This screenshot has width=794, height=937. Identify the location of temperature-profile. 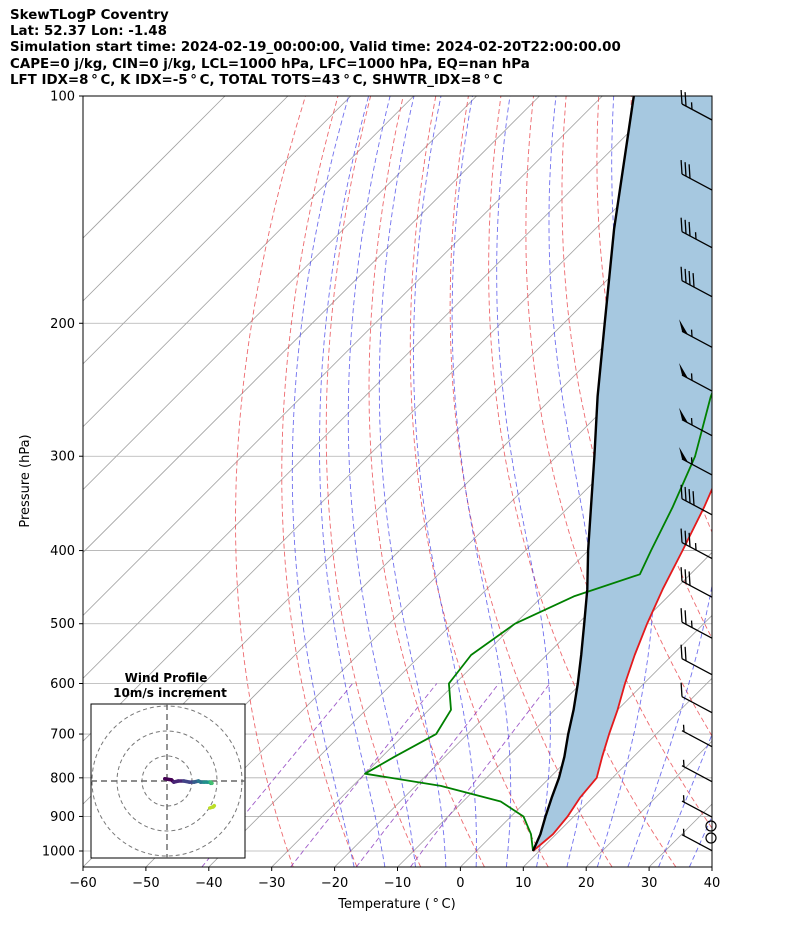
(622, 669).